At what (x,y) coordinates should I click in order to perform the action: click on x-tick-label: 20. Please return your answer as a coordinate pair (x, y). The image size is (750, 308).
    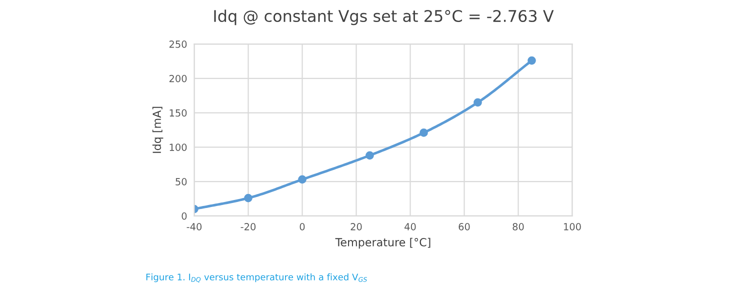
    Looking at the image, I should click on (356, 226).